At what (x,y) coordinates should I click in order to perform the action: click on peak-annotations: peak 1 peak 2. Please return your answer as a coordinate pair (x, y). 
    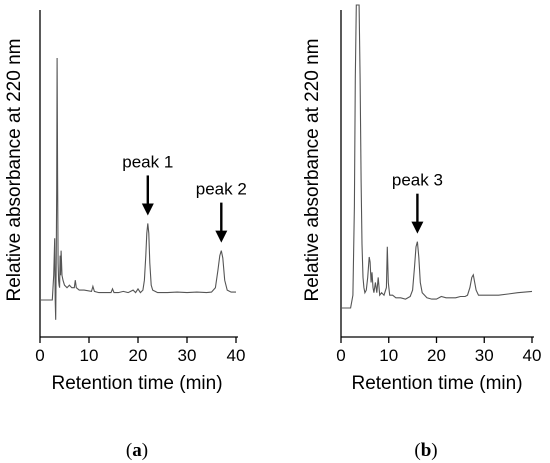
    Looking at the image, I should click on (184, 197).